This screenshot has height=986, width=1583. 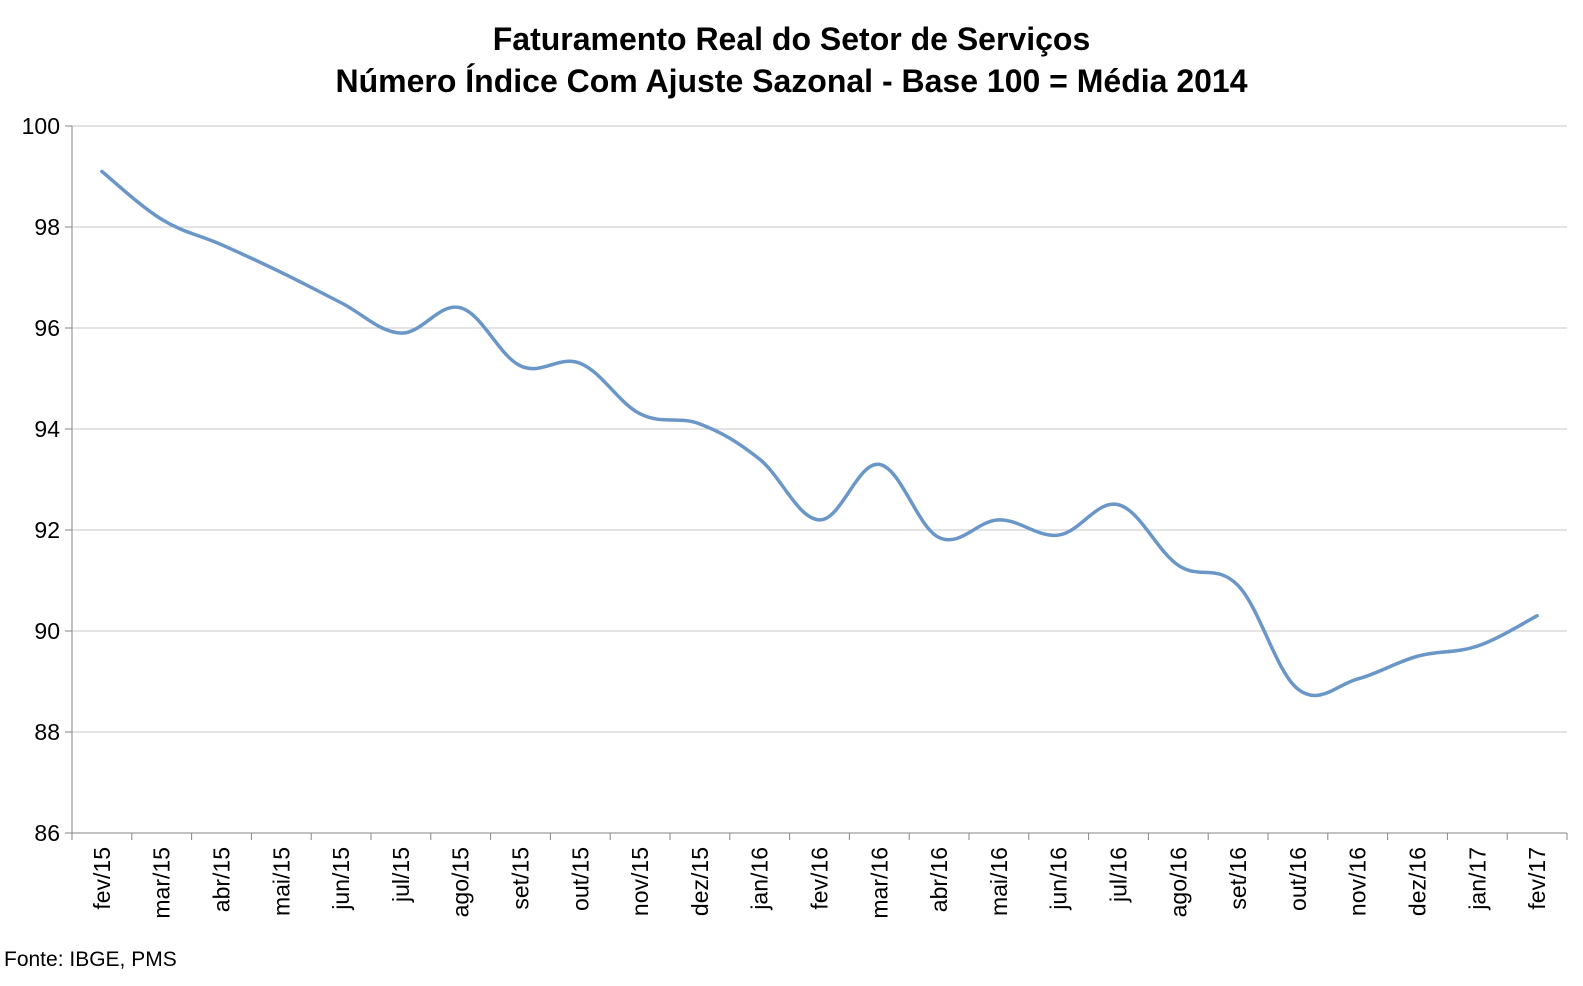 I want to click on y-tick-label: 98, so click(x=47, y=227).